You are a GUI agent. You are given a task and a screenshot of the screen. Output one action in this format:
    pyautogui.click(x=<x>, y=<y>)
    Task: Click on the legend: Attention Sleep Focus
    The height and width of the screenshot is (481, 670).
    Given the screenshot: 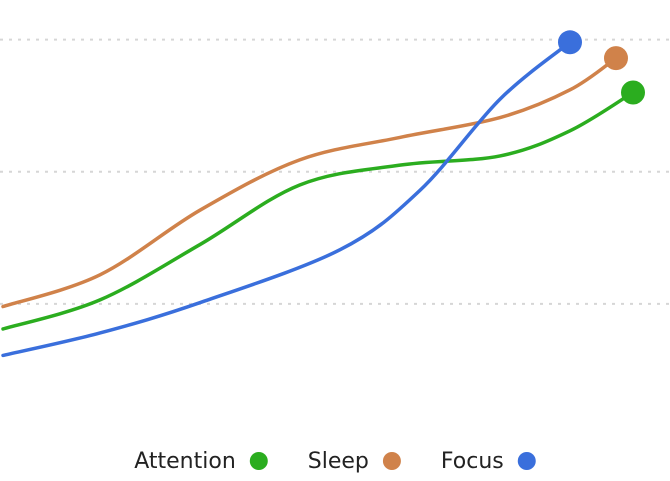 What is the action you would take?
    pyautogui.click(x=335, y=461)
    